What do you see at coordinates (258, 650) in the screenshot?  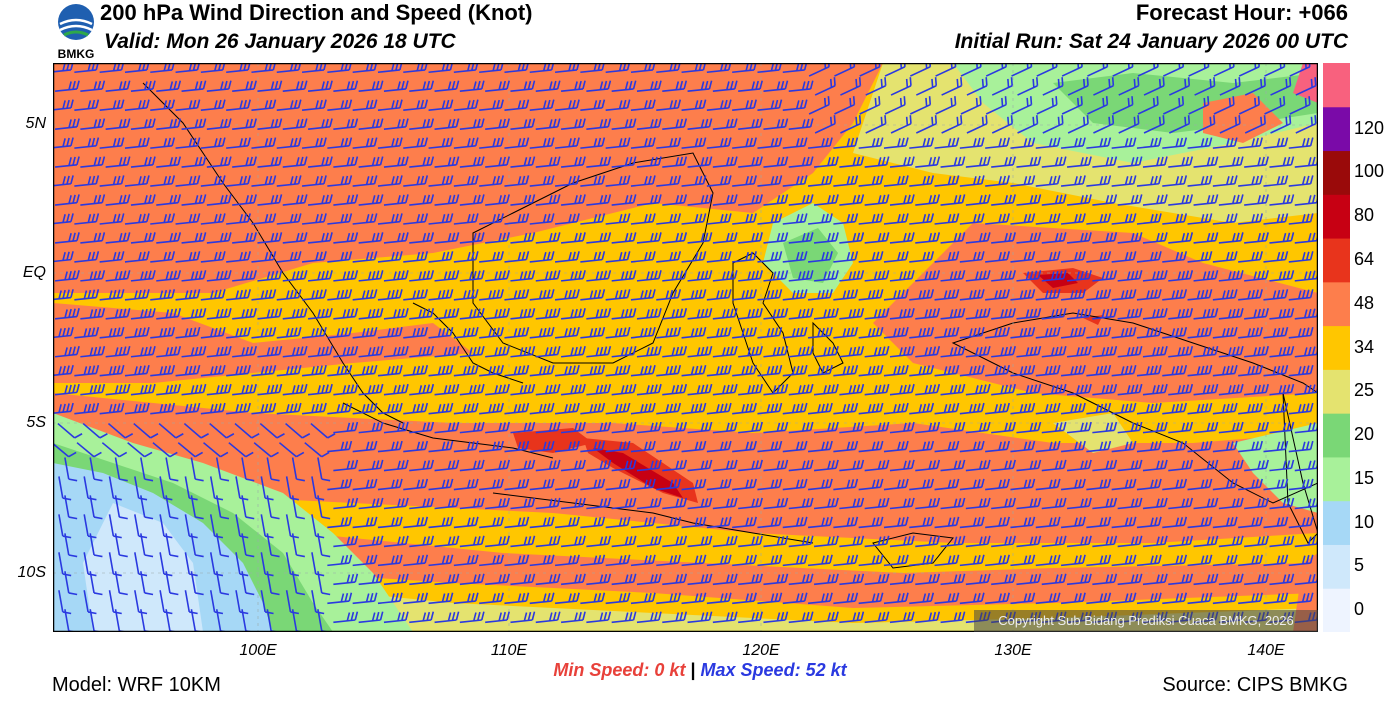 I see `lon-label-100e: 100E` at bounding box center [258, 650].